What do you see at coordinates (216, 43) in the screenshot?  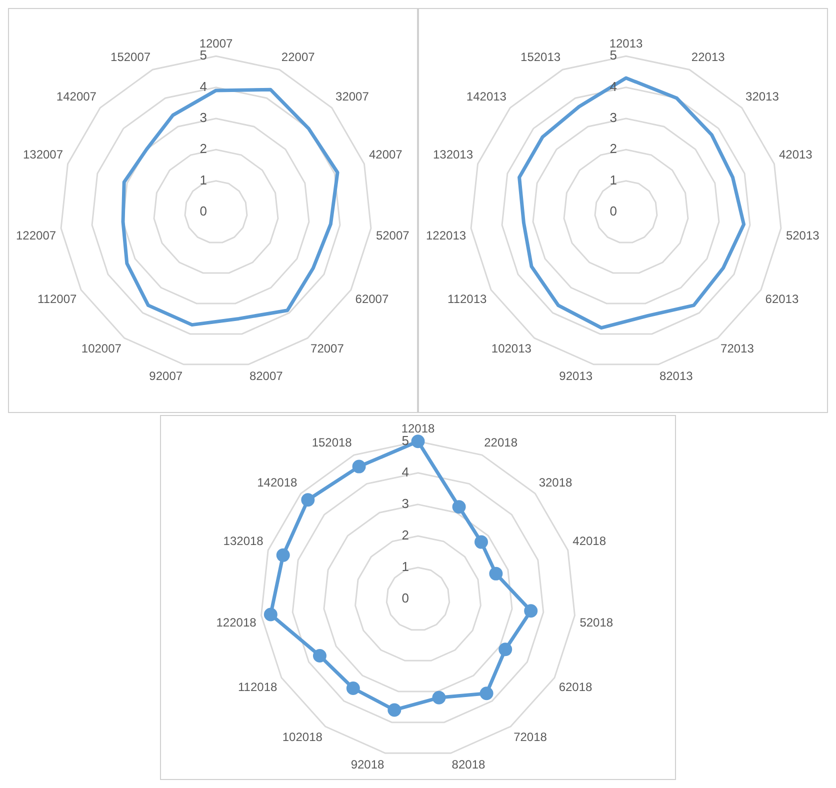 I see `spoke-label: 12007` at bounding box center [216, 43].